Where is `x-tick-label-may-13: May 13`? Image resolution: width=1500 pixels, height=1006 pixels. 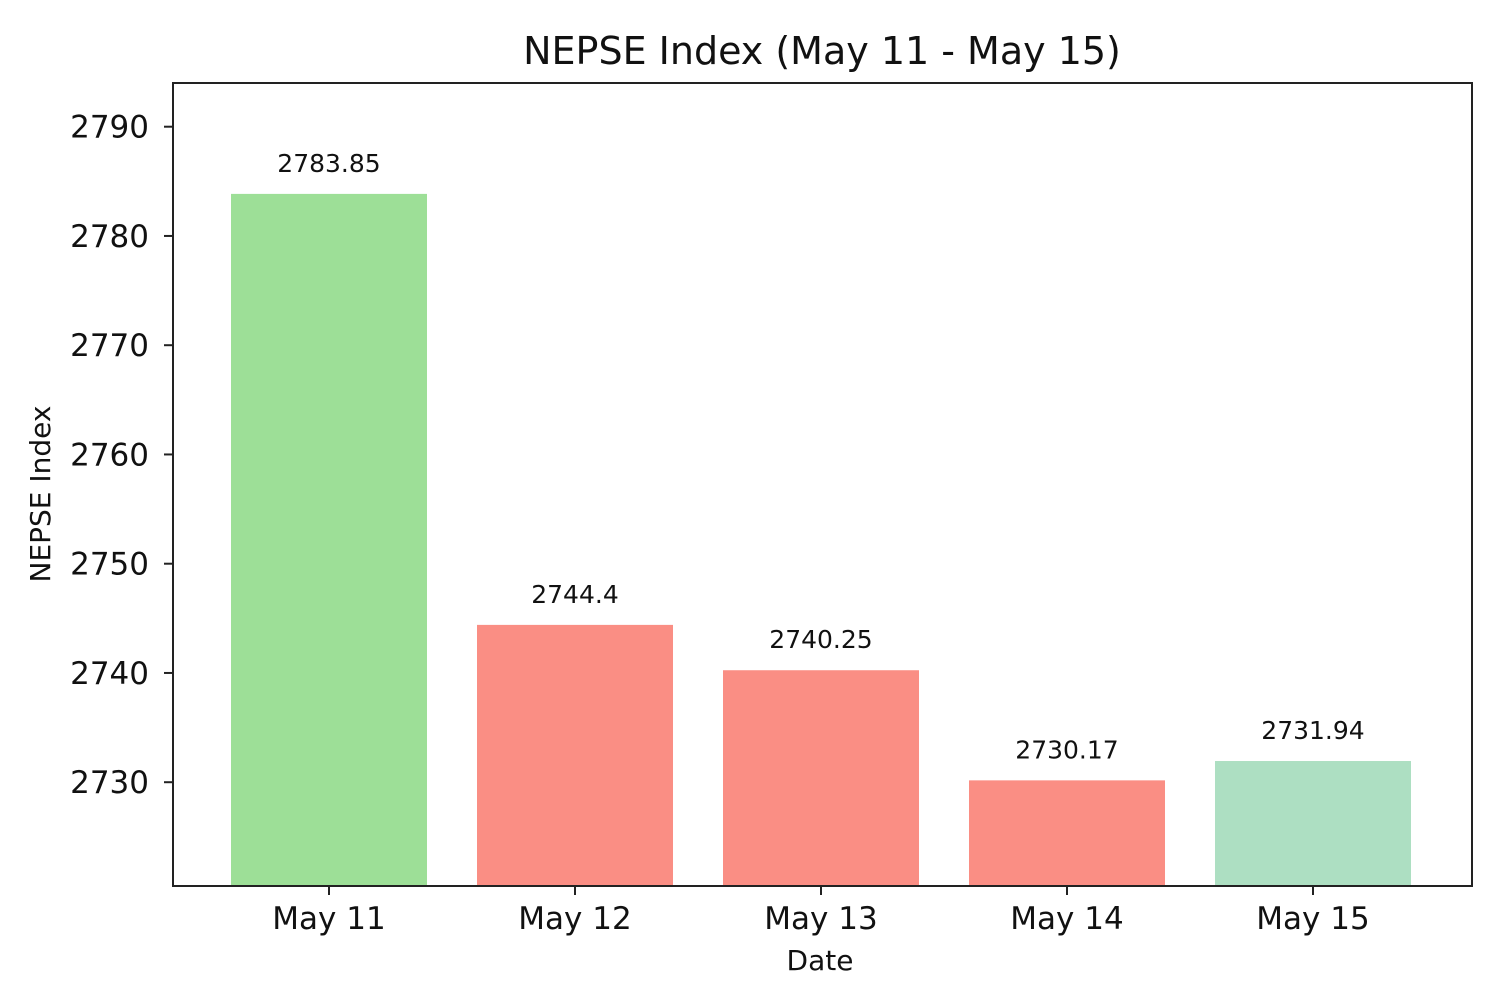
x-tick-label-may-13: May 13 is located at coordinates (820, 919).